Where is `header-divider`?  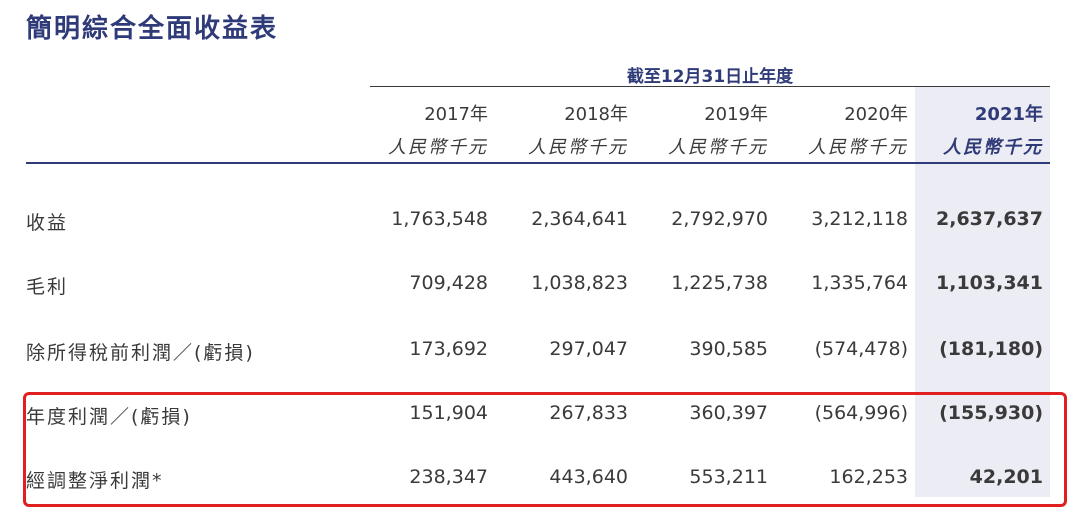
header-divider is located at coordinates (710, 86).